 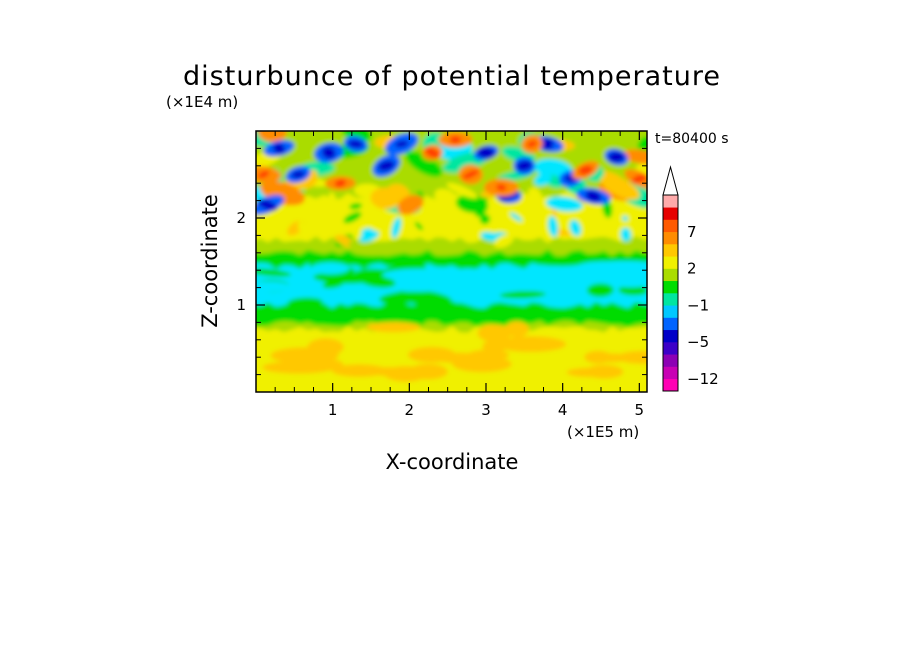 I want to click on colorbar-label: 7, so click(x=692, y=232).